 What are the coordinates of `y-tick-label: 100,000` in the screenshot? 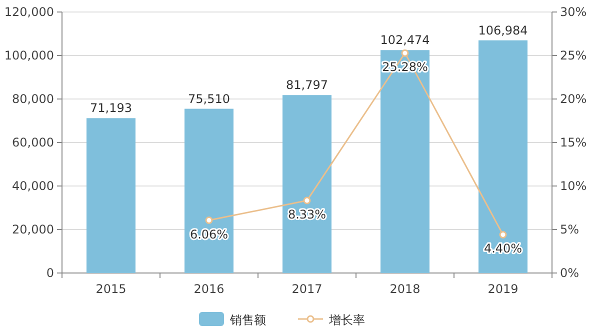 It's located at (29, 55).